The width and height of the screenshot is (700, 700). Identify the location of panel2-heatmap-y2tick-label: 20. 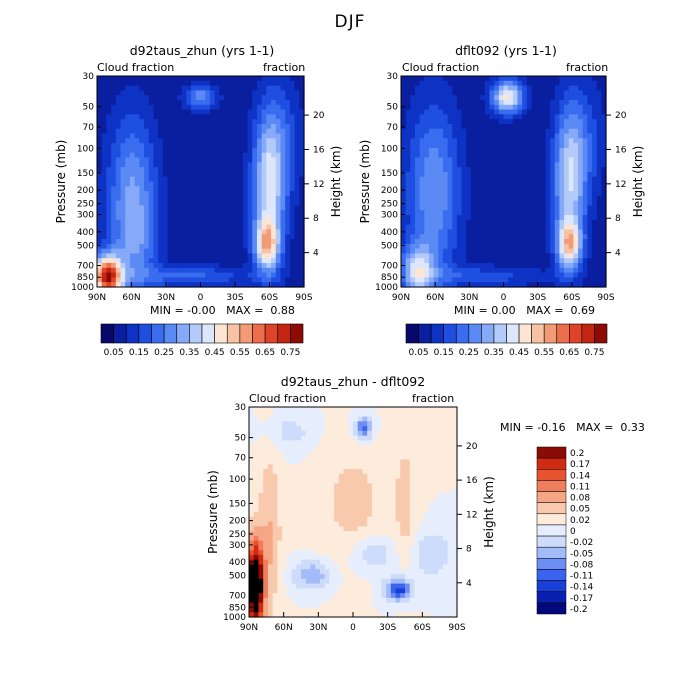
(621, 116).